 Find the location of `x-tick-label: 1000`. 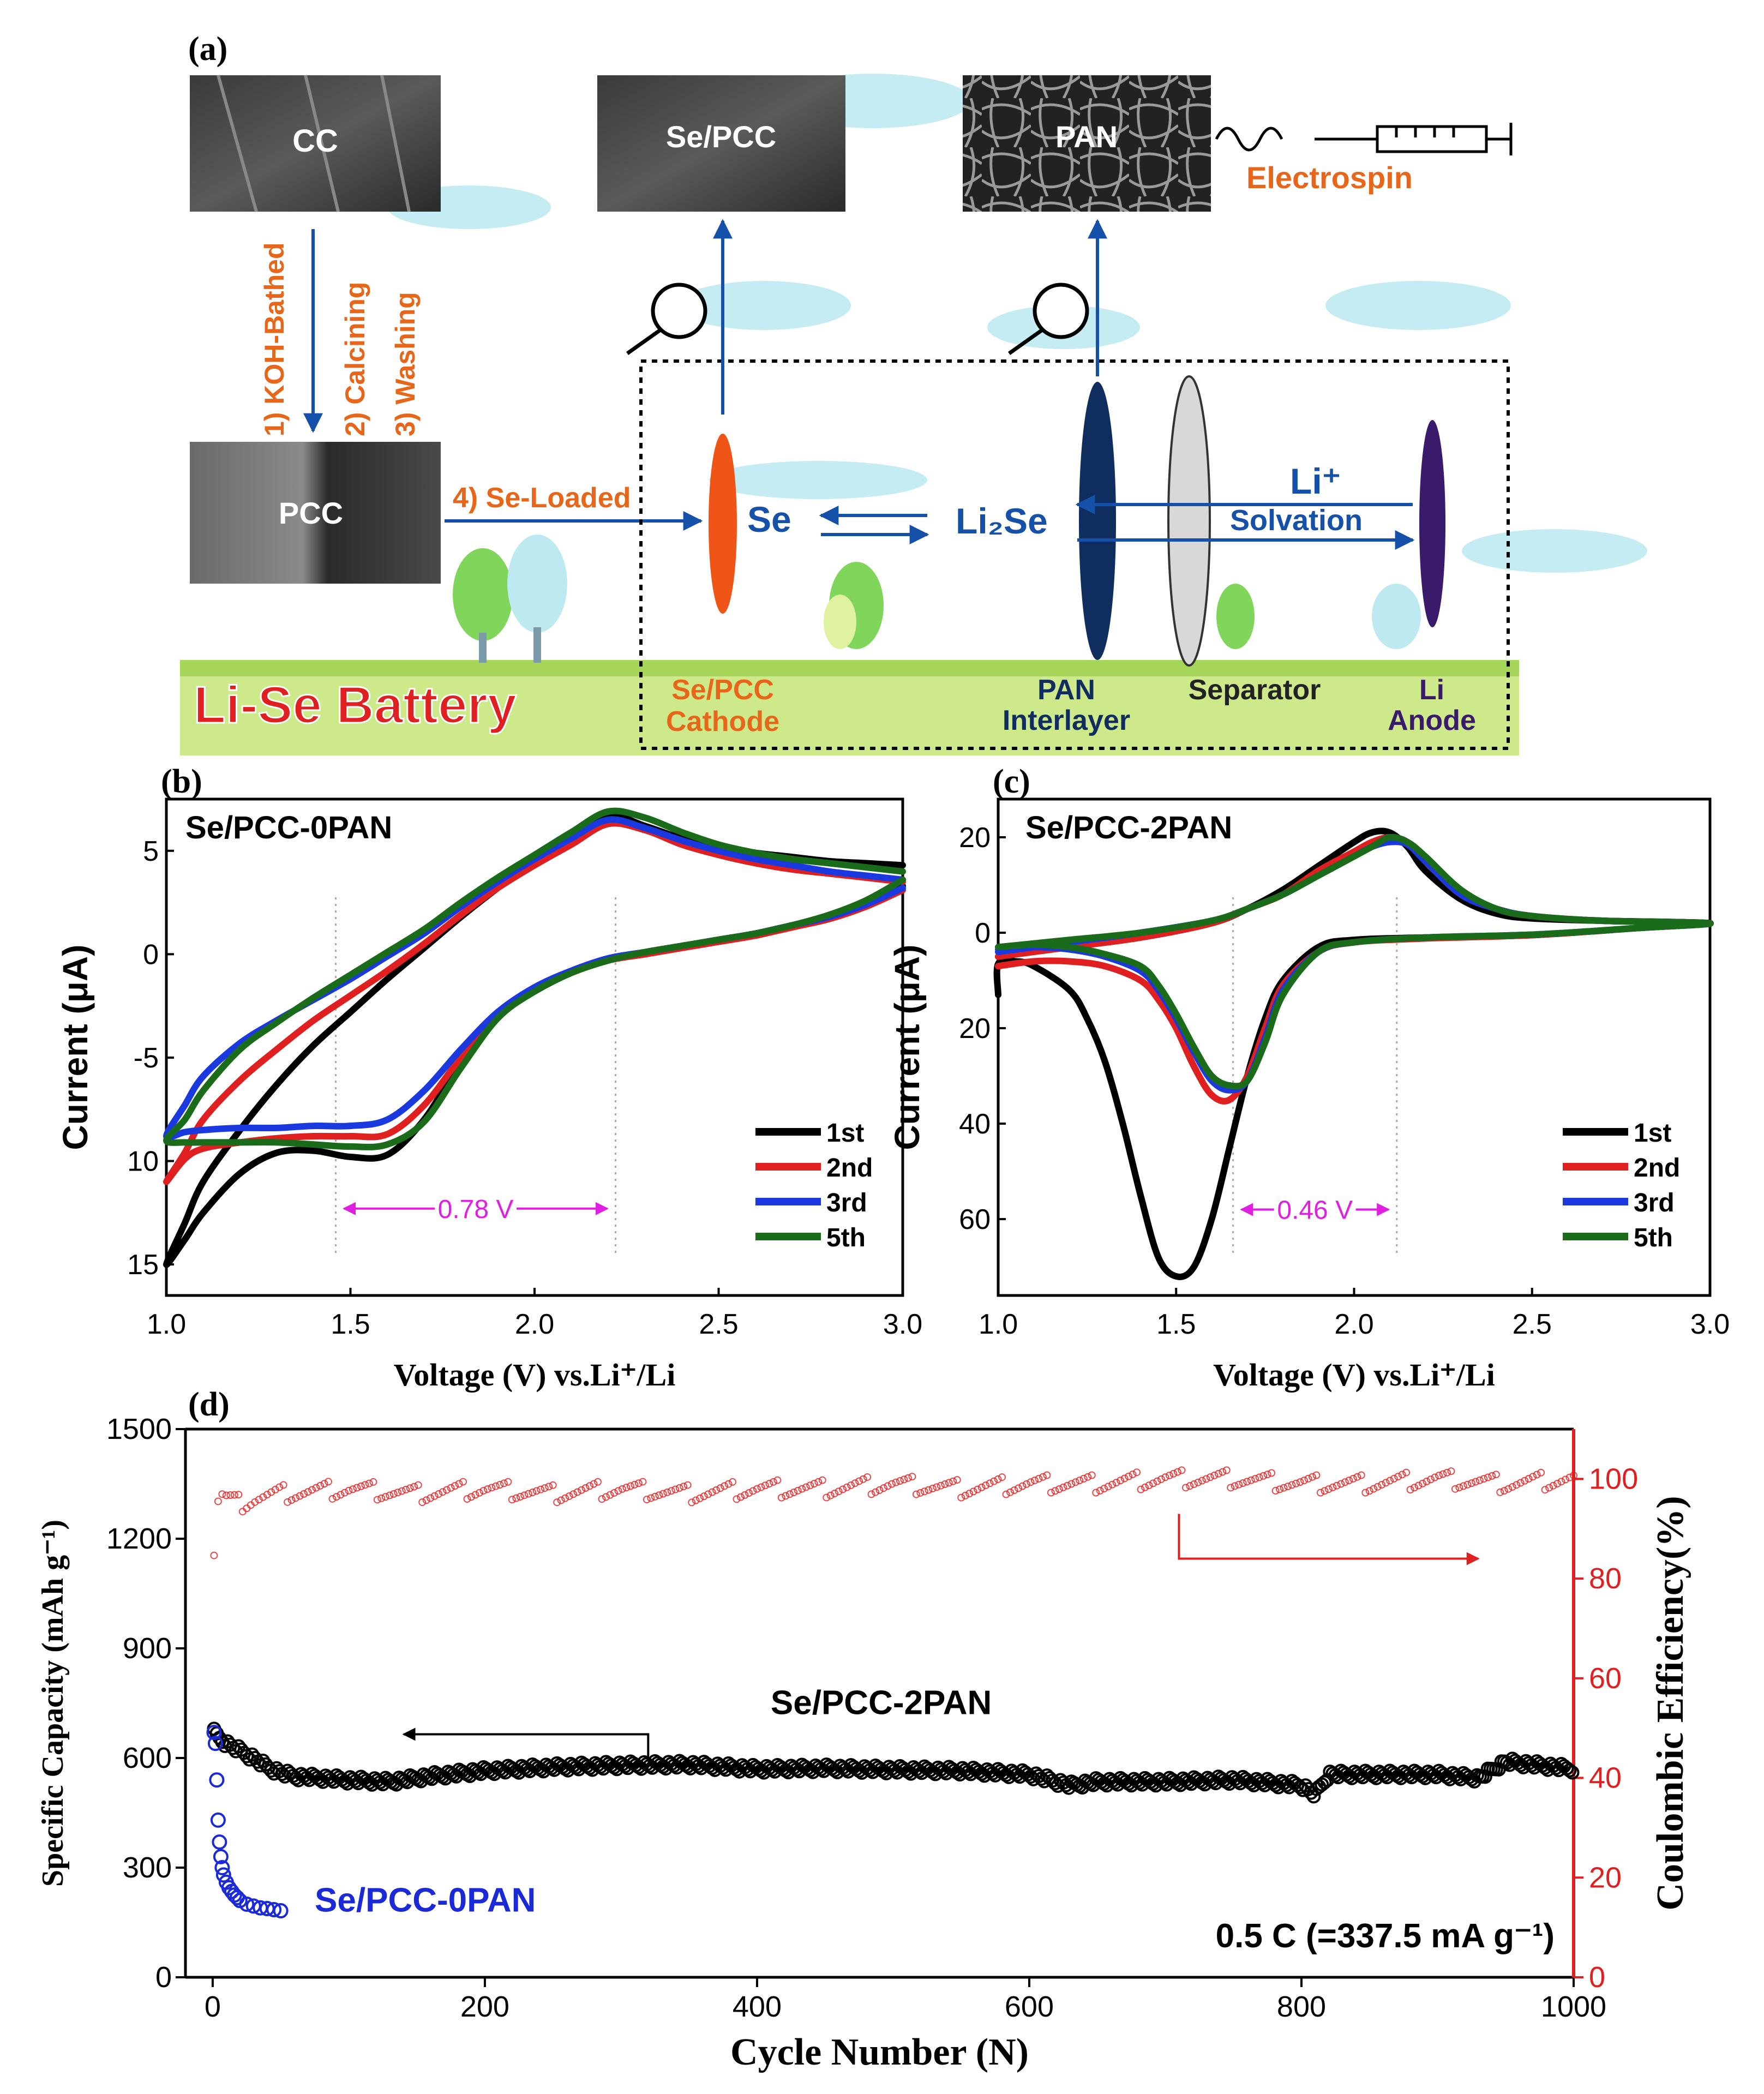

x-tick-label: 1000 is located at coordinates (1573, 2006).